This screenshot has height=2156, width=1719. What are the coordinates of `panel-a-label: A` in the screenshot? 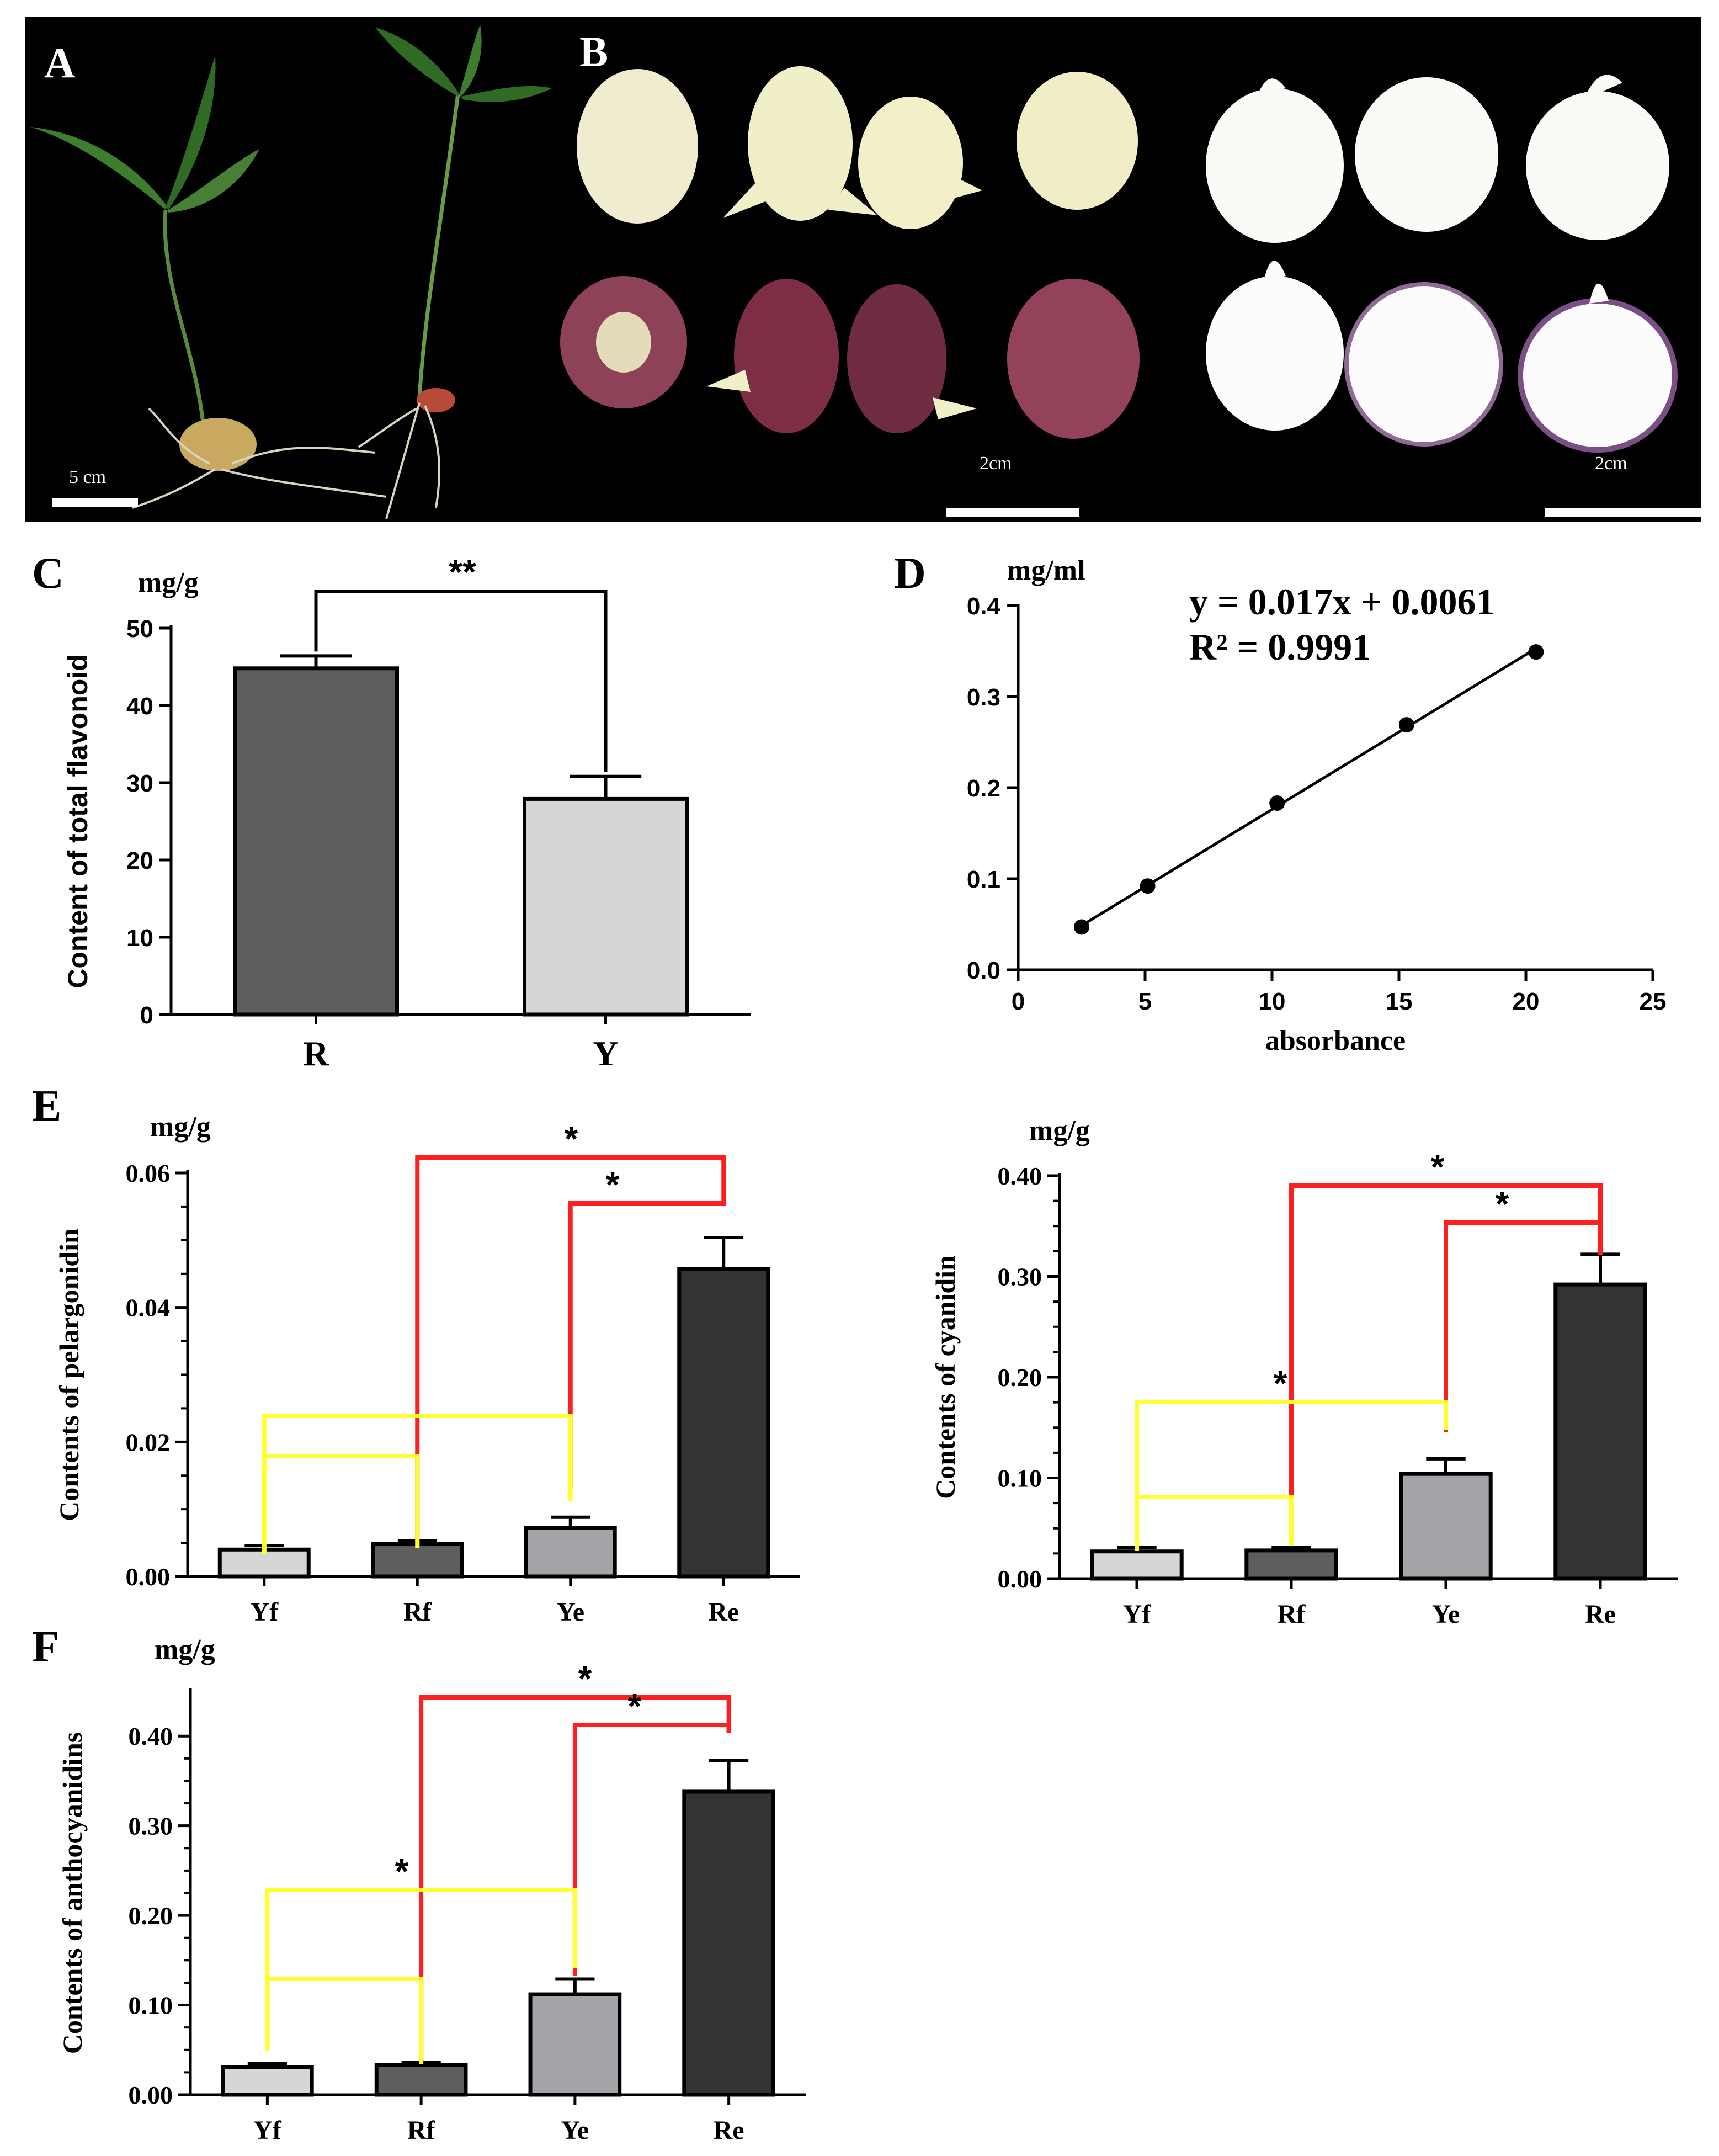 It's located at (60, 63).